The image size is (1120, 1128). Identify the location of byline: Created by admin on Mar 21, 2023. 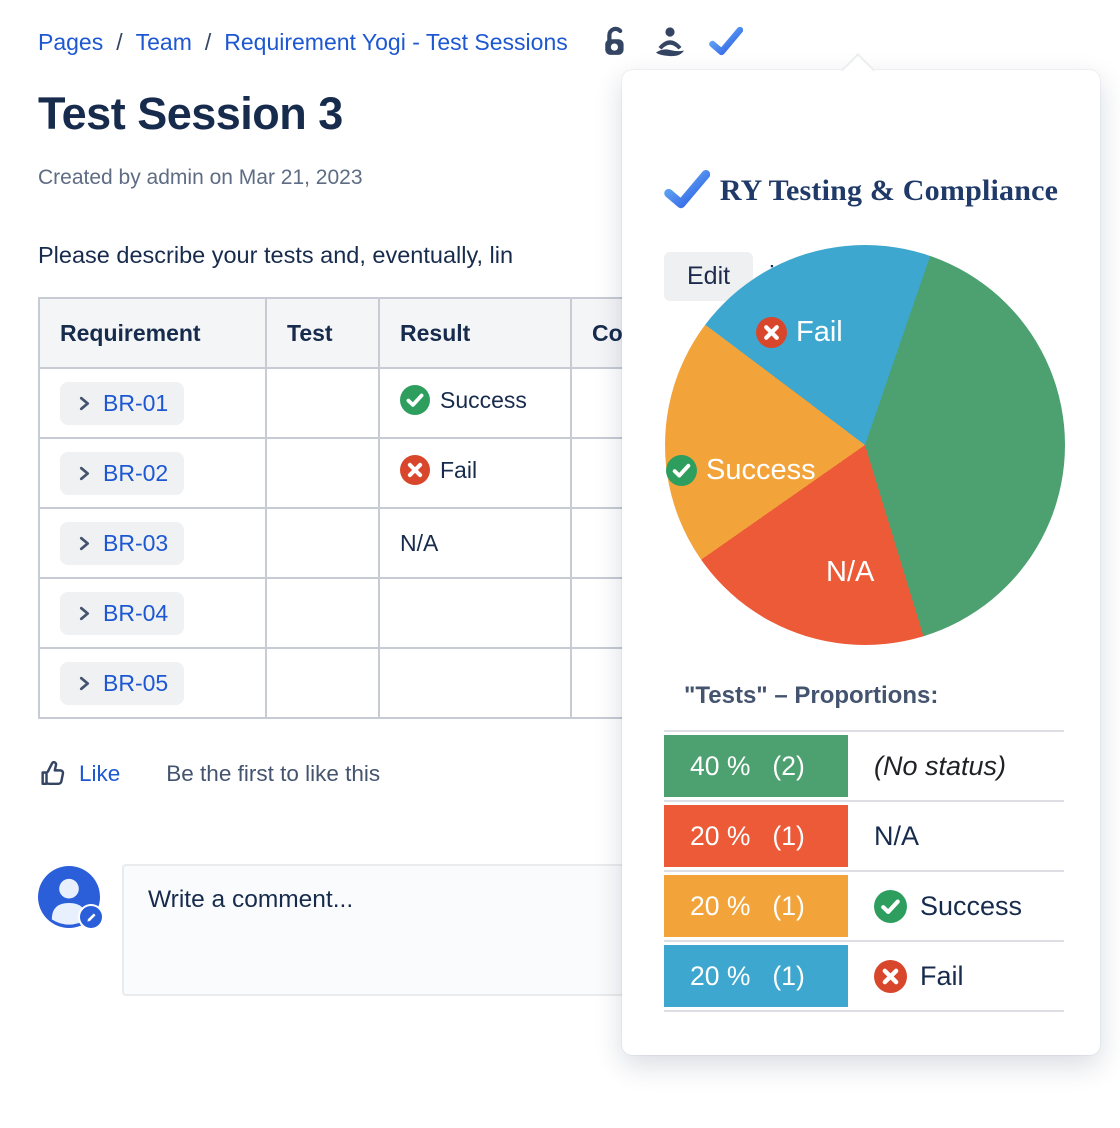
(200, 177).